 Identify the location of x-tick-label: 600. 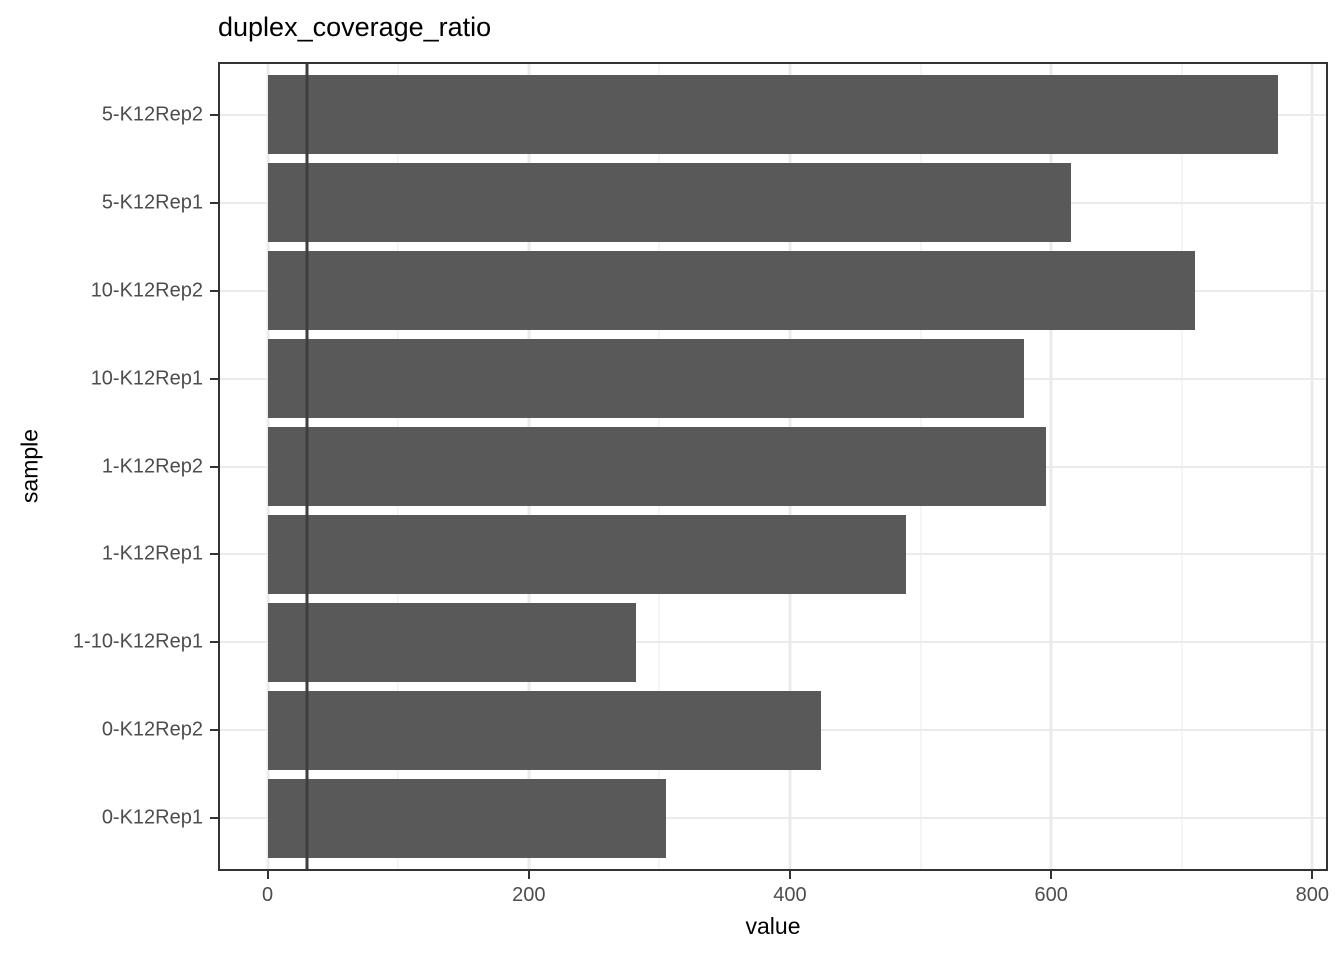
(1051, 895).